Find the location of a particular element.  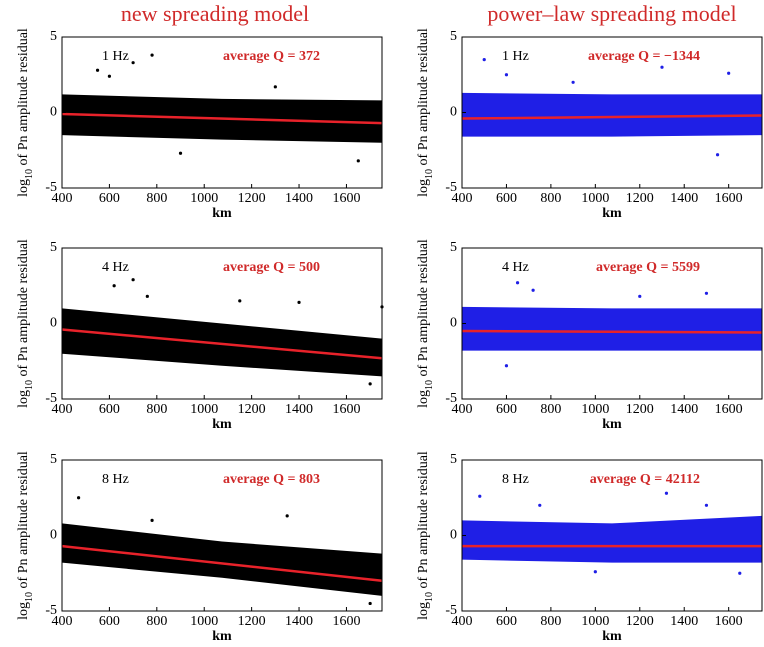

frequency-label: 4 Hz is located at coordinates (115, 267).